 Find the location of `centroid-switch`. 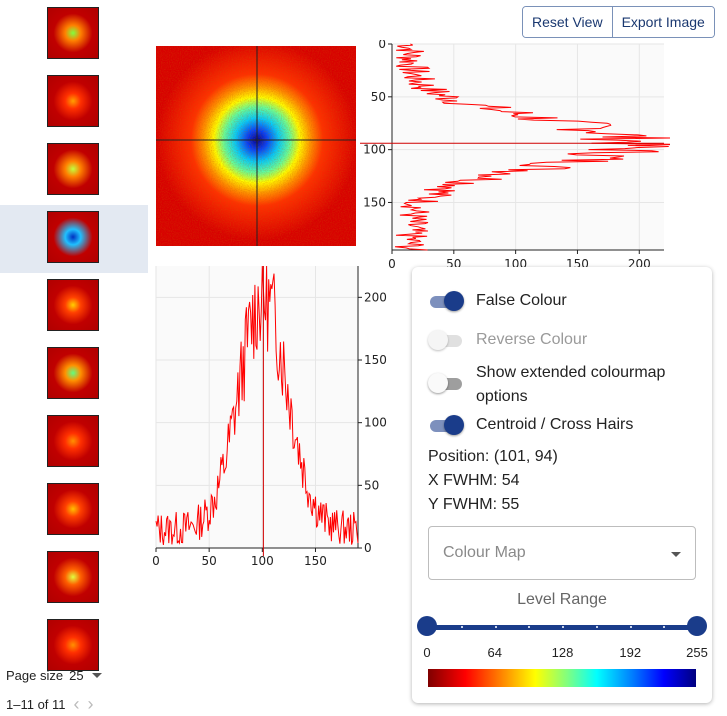

centroid-switch is located at coordinates (446, 425).